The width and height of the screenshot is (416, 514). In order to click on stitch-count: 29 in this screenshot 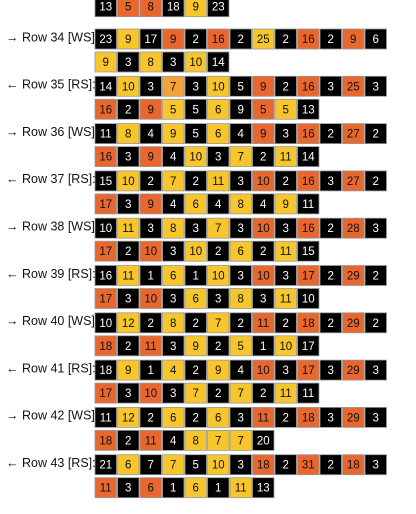, I will do `click(353, 418)`.